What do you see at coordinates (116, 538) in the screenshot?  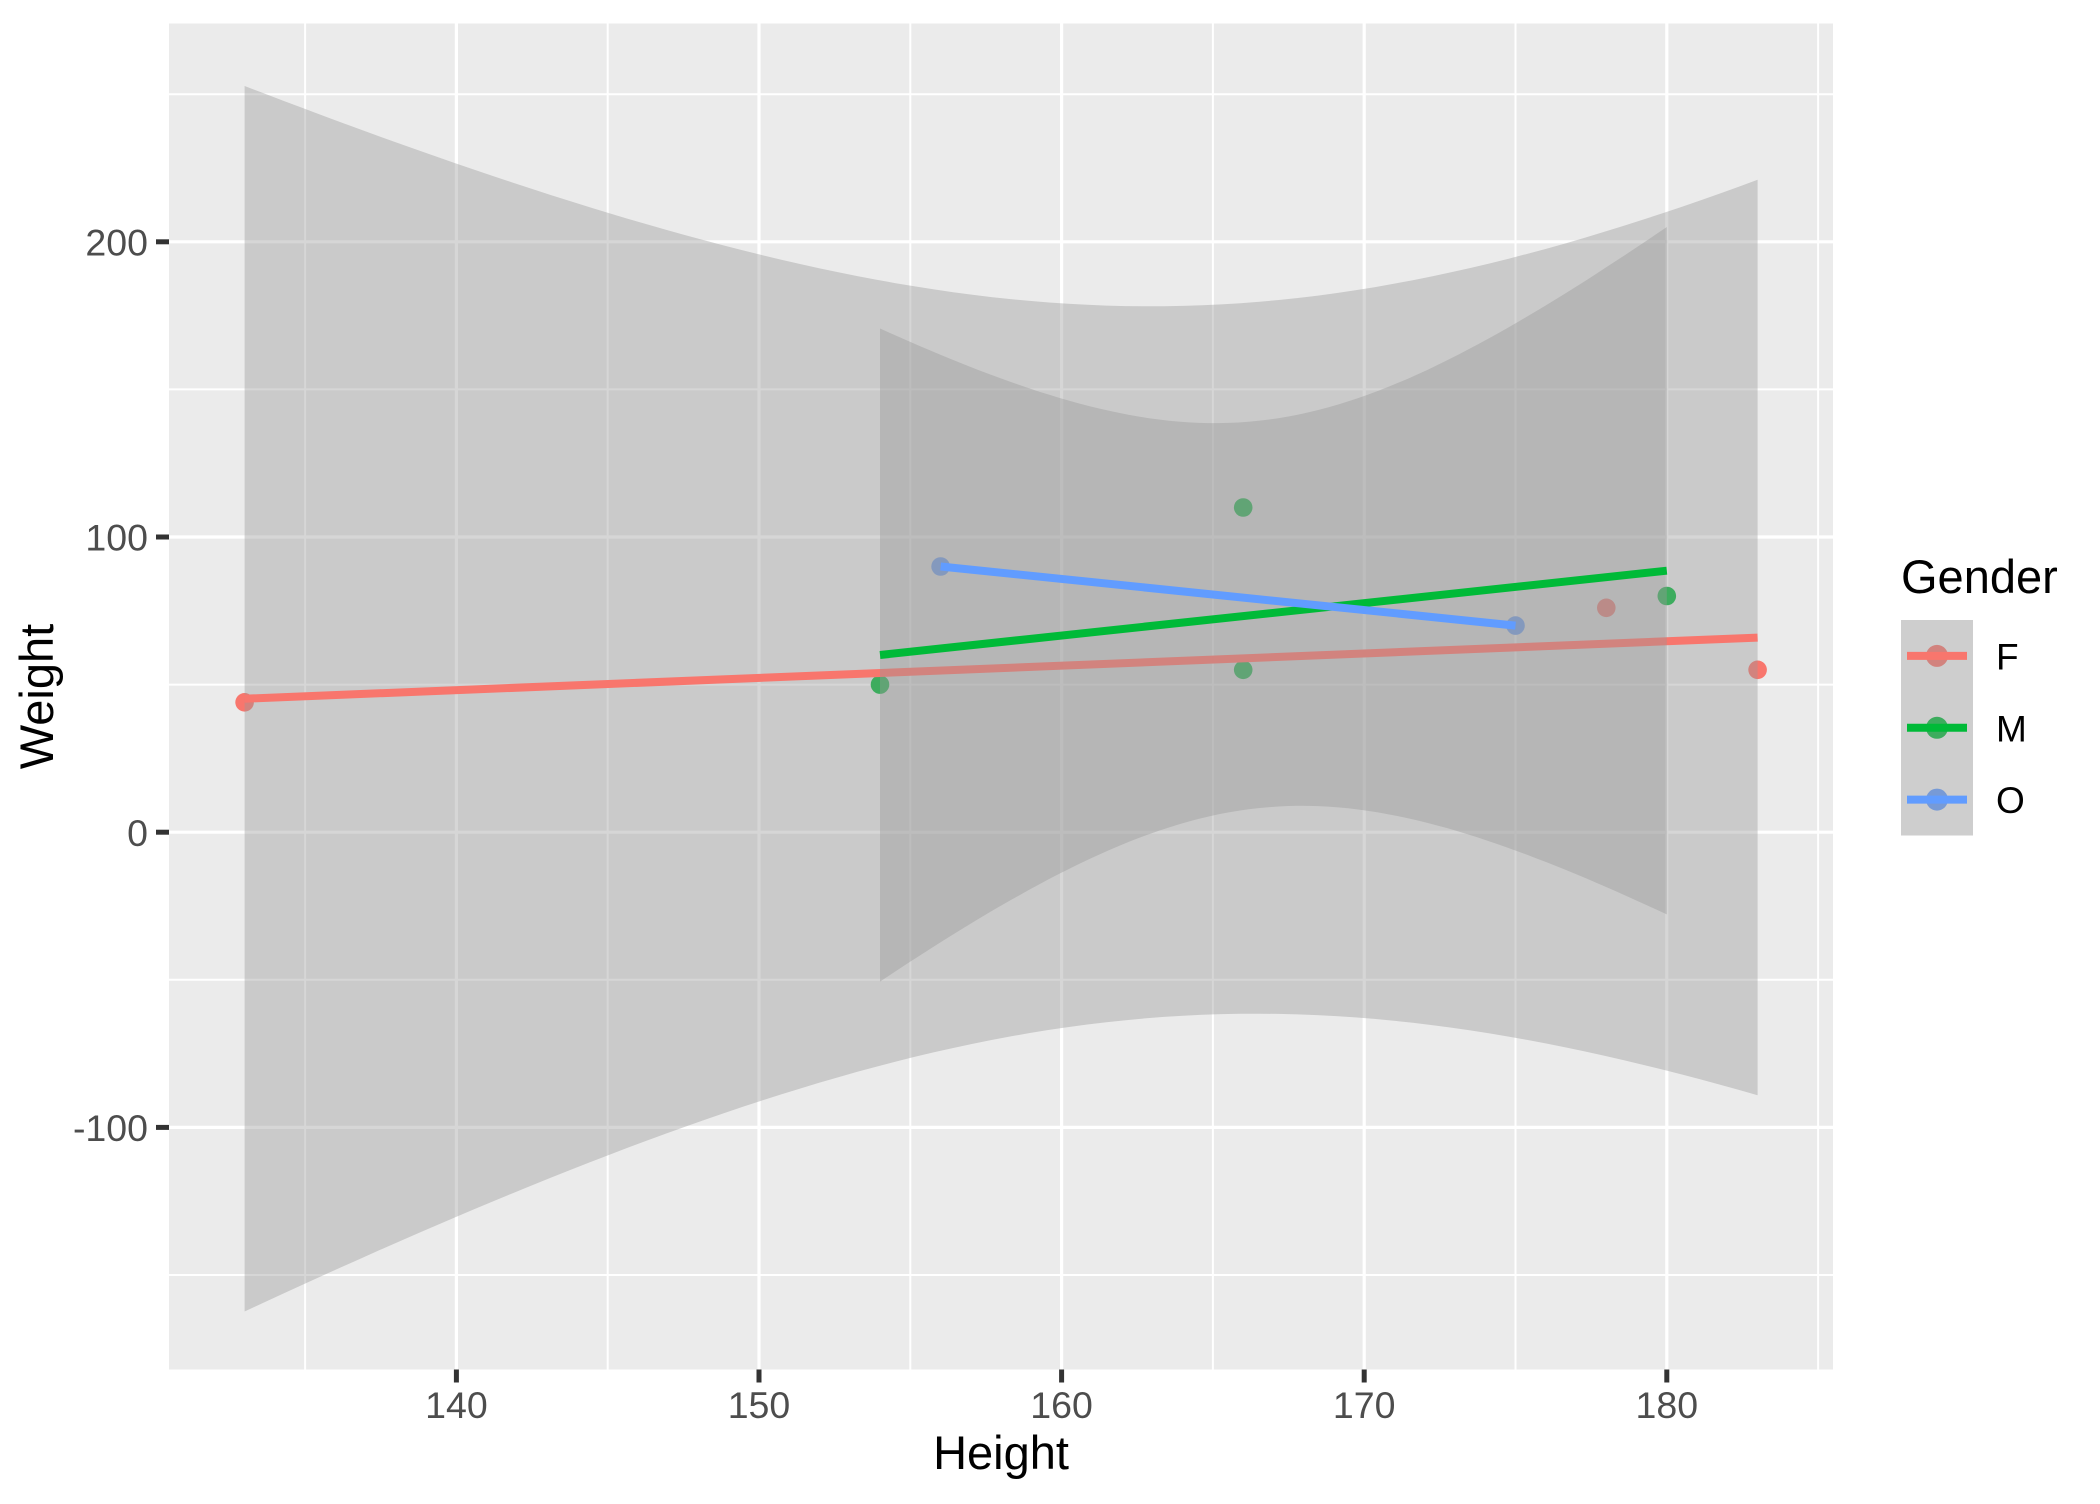 I see `svg-text: 100` at bounding box center [116, 538].